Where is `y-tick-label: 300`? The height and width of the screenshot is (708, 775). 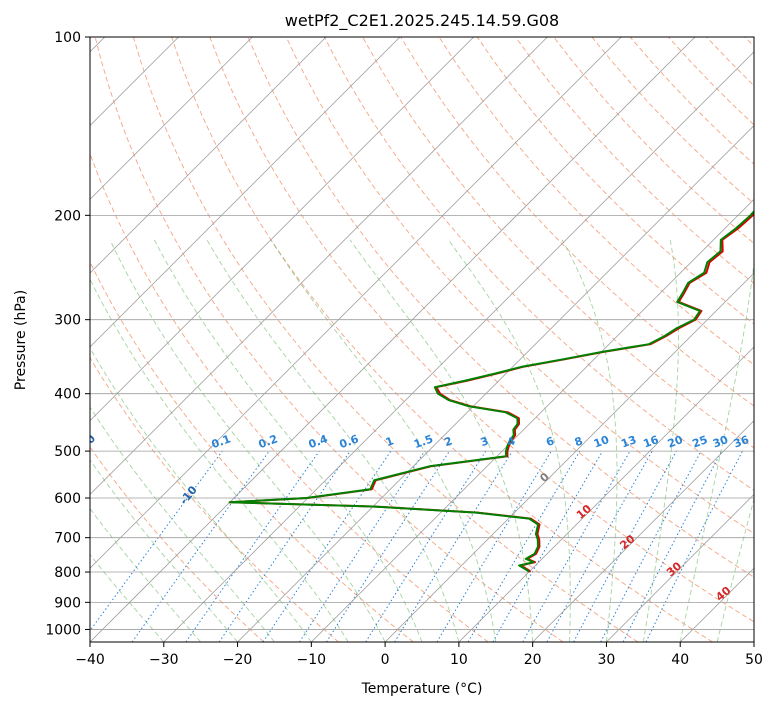 y-tick-label: 300 is located at coordinates (67, 321).